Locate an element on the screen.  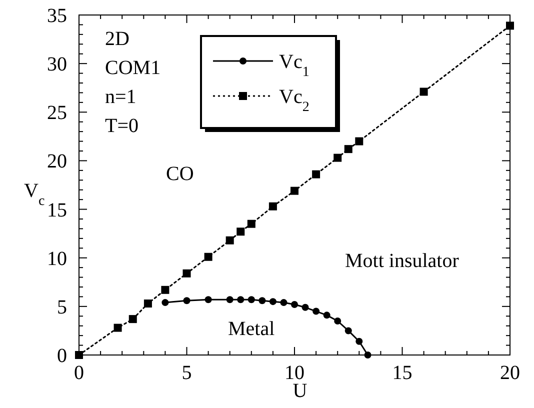
annotation: CO is located at coordinates (180, 174).